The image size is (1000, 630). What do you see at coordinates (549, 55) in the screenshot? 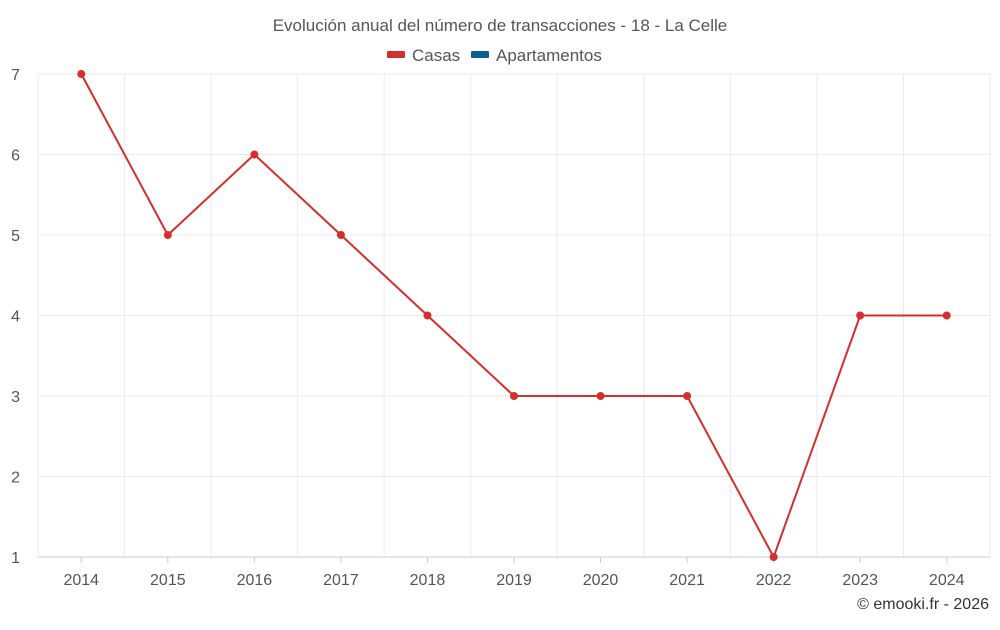
I see `legend-label-apartamentos: Apartamentos` at bounding box center [549, 55].